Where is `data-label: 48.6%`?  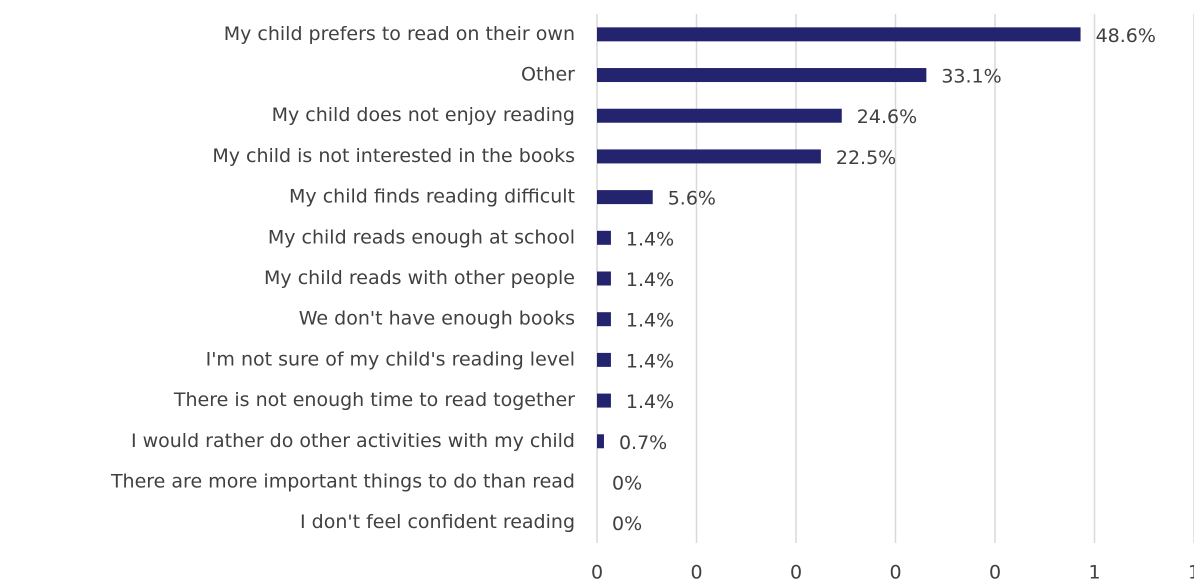
data-label: 48.6% is located at coordinates (1126, 36).